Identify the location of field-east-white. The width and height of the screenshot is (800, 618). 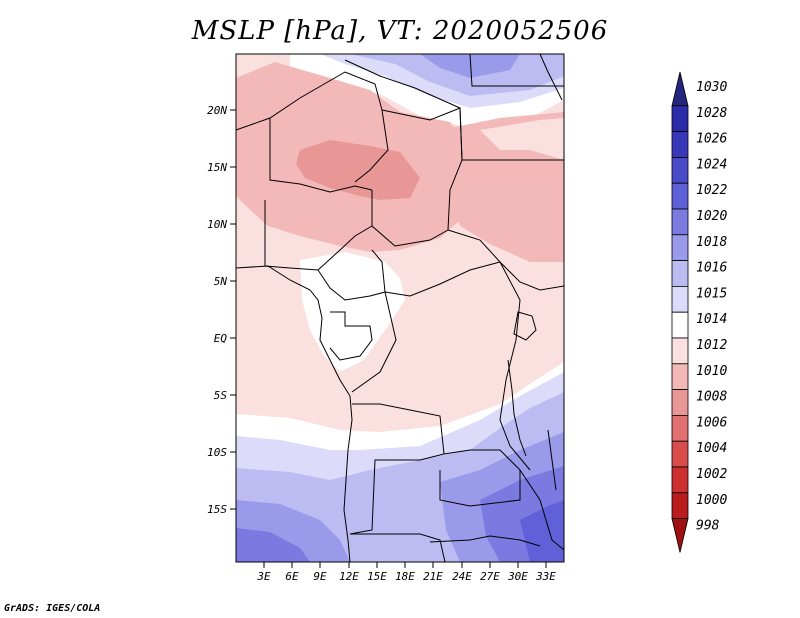
(522, 139).